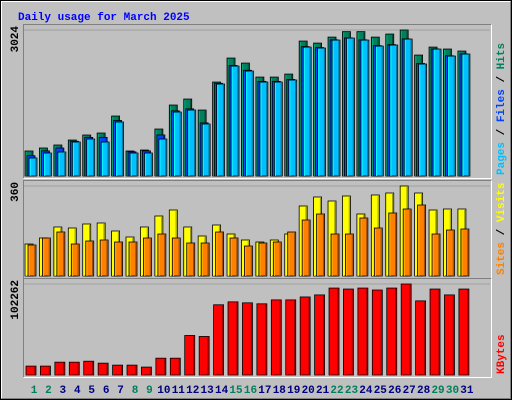  What do you see at coordinates (502, 158) in the screenshot?
I see `legend-entry: Pages` at bounding box center [502, 158].